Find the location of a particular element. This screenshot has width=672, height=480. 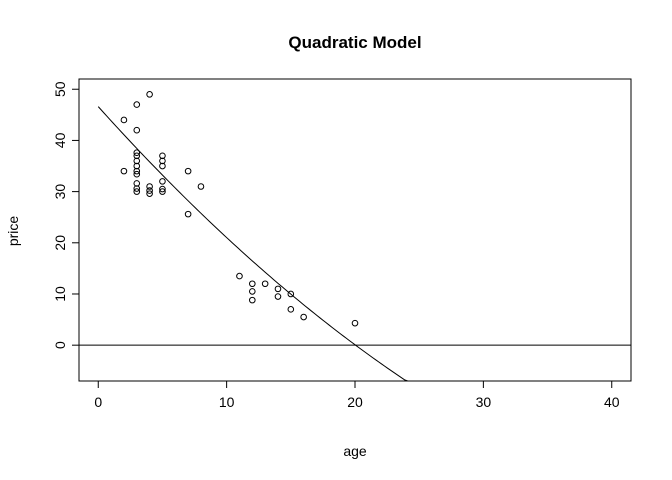

x-axis-label: age is located at coordinates (355, 451).